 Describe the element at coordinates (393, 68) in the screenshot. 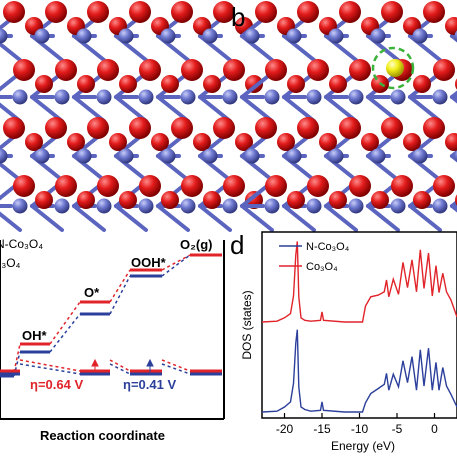

I see `dopant-highlight-circle` at that location.